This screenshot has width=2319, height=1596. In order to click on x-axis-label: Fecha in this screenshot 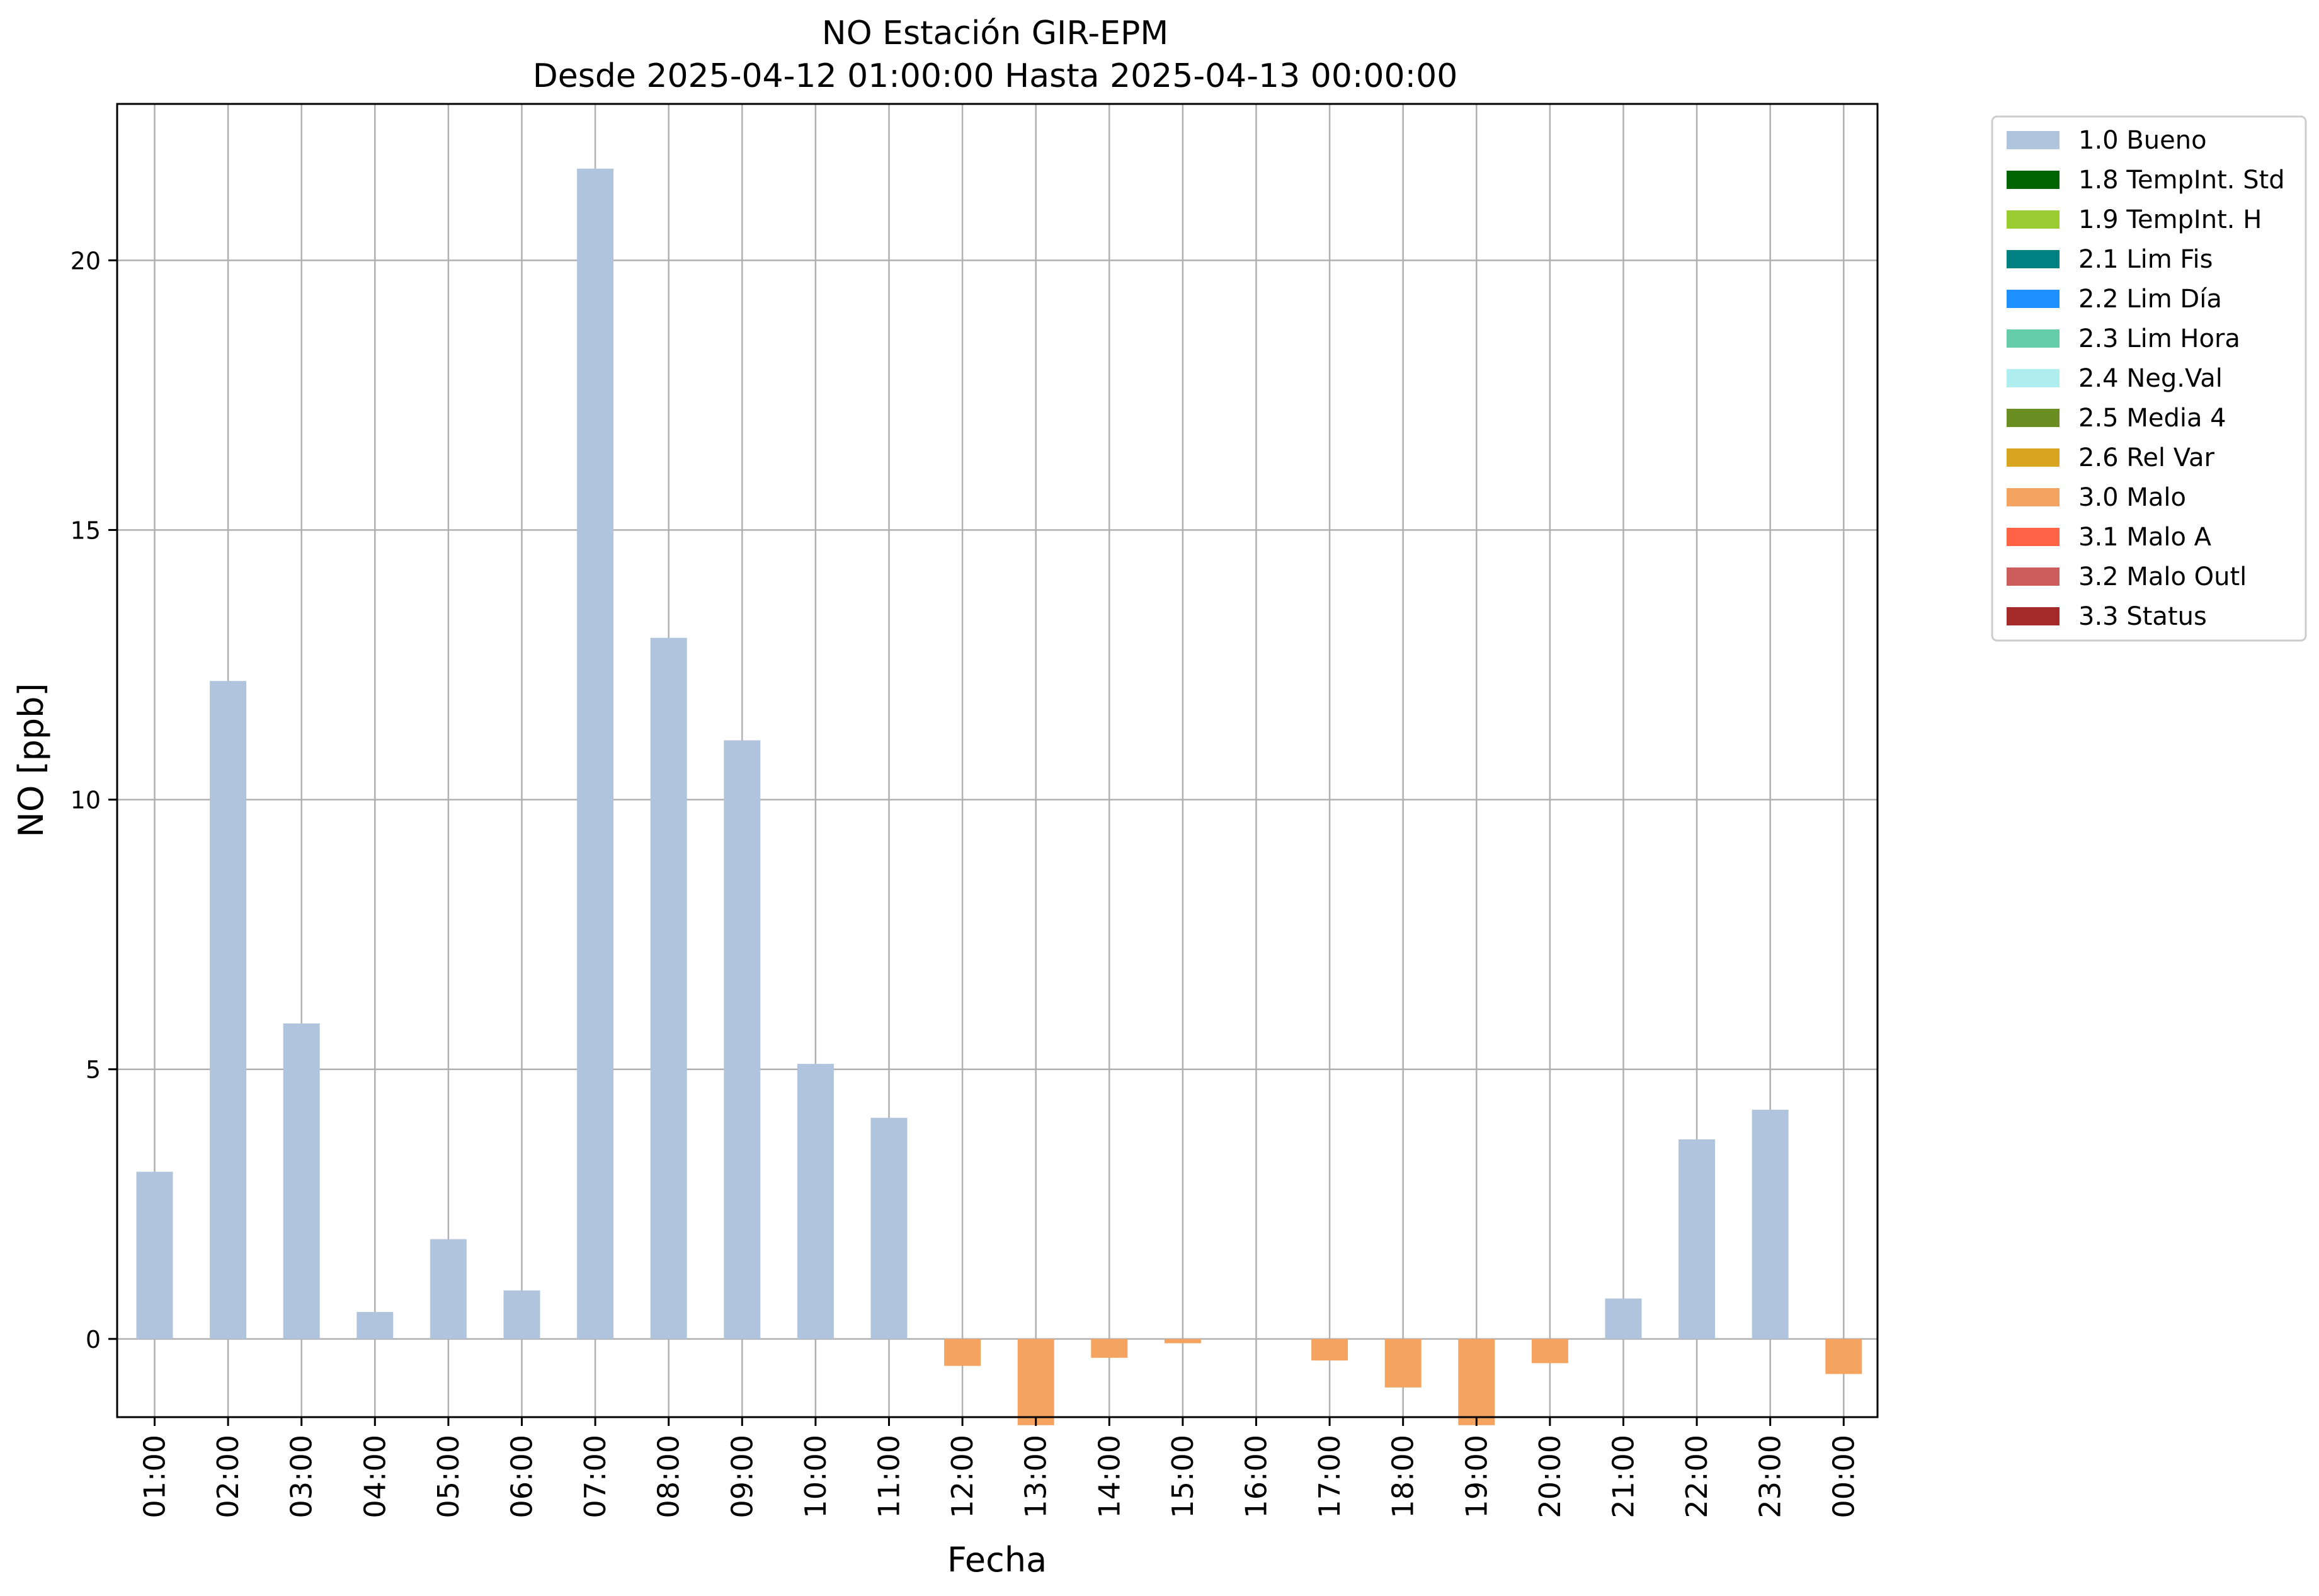, I will do `click(997, 1560)`.